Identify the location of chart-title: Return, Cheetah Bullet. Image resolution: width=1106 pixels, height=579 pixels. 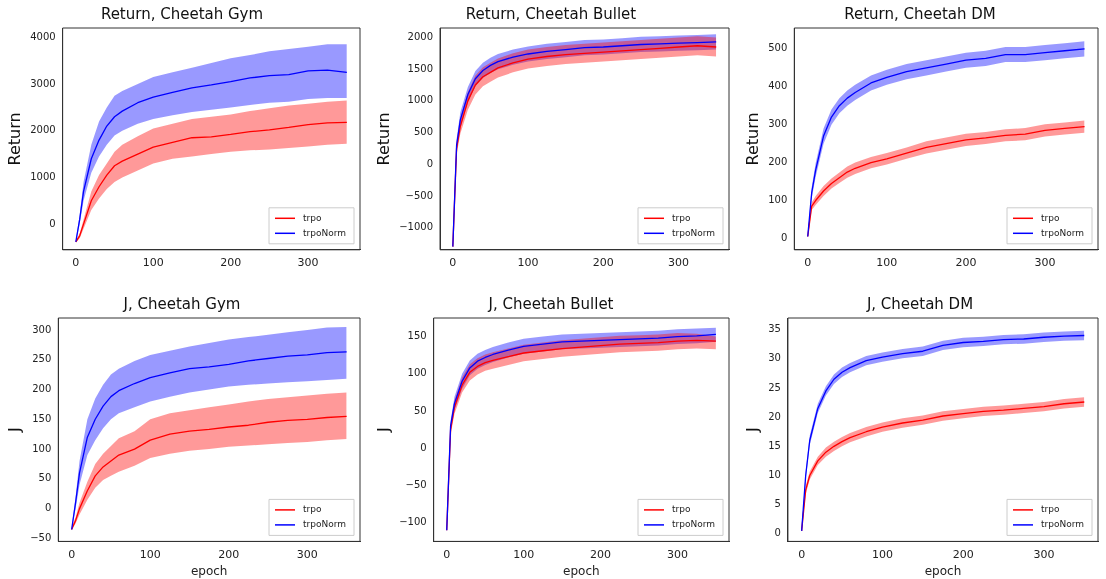
(551, 13).